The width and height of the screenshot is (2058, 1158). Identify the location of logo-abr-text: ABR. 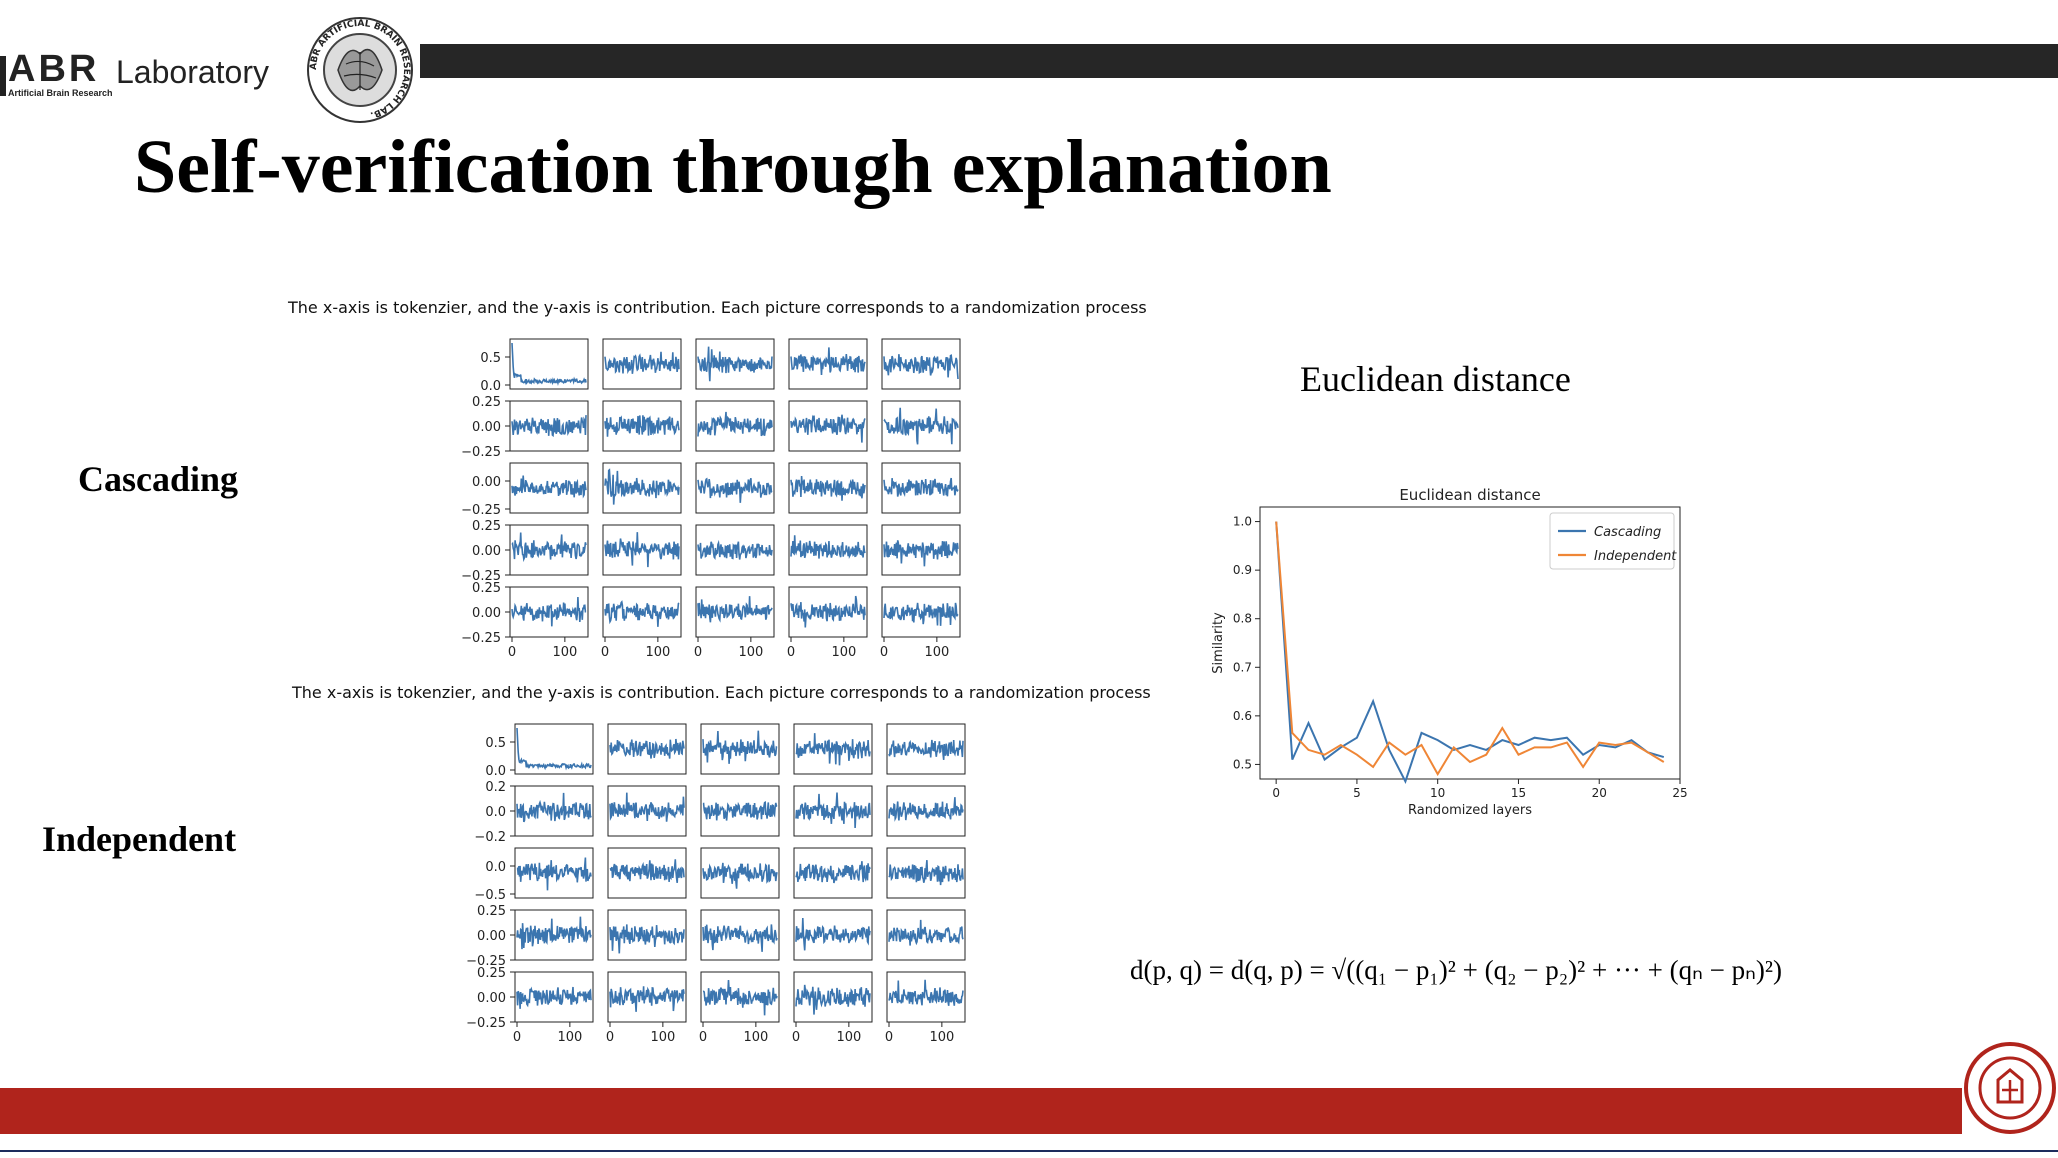
(54, 69).